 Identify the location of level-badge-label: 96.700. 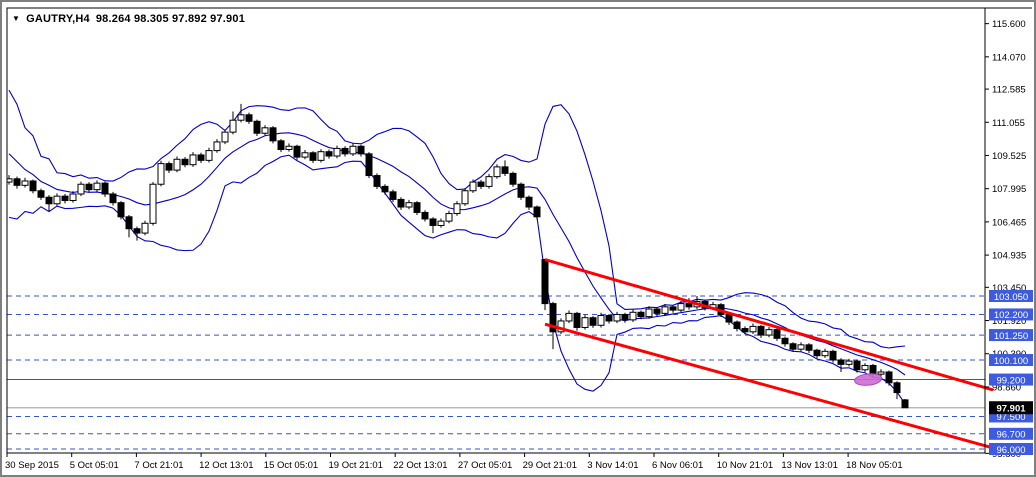
(1010, 435).